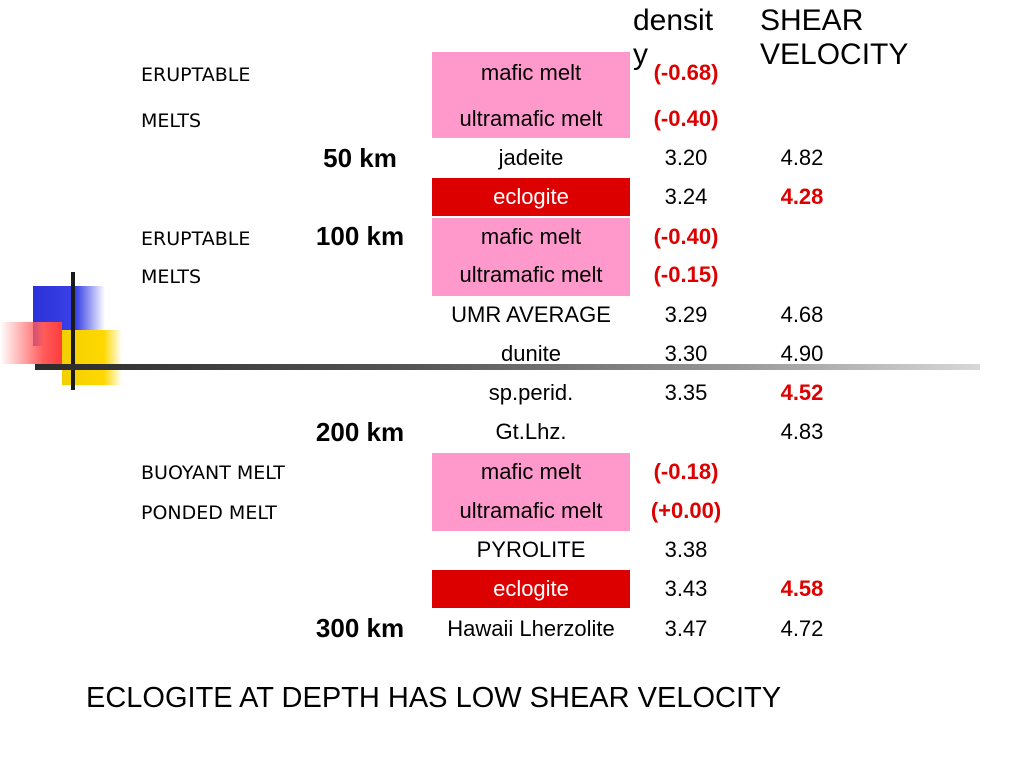 This screenshot has width=1024, height=768. I want to click on mineral-cell: jadeite, so click(531, 157).